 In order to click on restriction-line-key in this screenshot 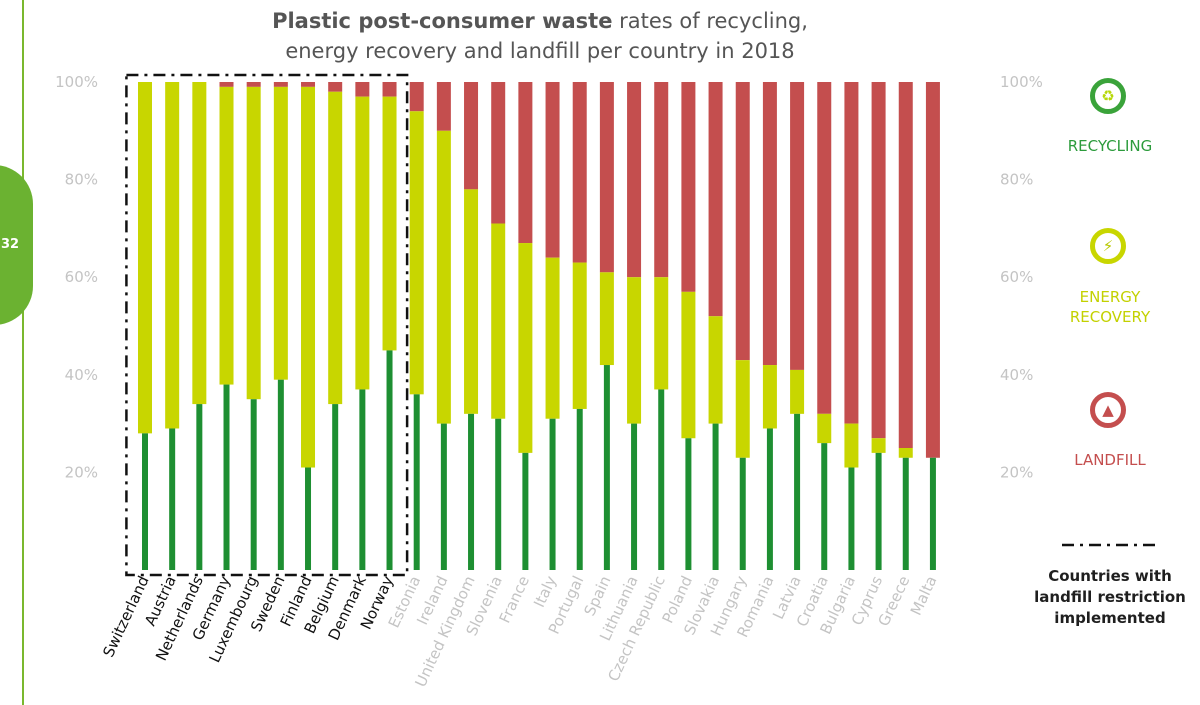, I will do `click(1110, 545)`.